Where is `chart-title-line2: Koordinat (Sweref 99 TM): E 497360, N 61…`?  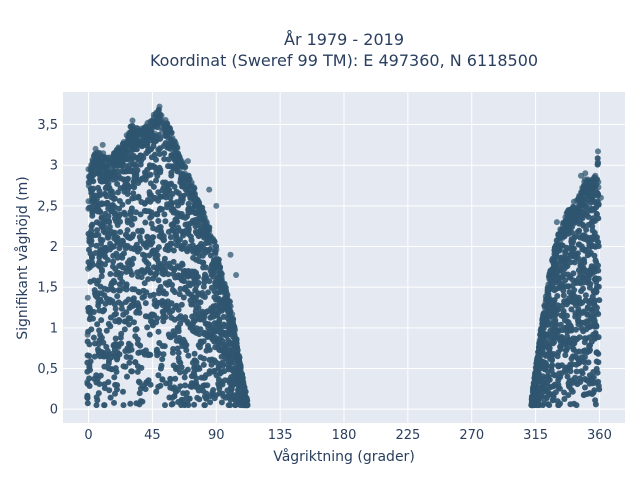 chart-title-line2: Koordinat (Sweref 99 TM): E 497360, N 61… is located at coordinates (344, 60).